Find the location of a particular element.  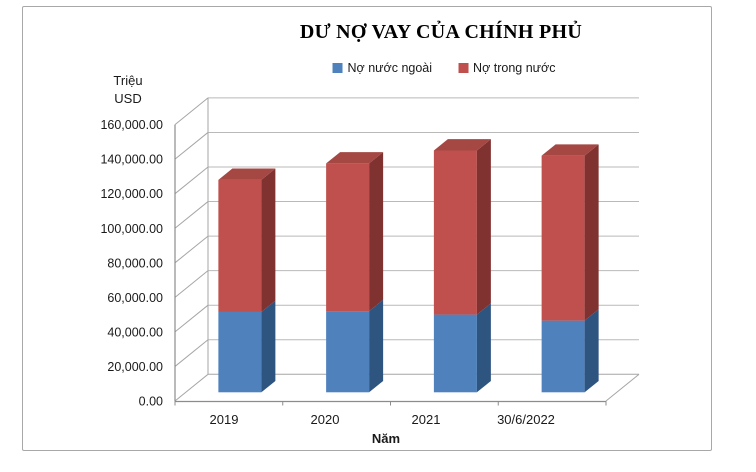

bar-top-30/6/2022 is located at coordinates (570, 150).